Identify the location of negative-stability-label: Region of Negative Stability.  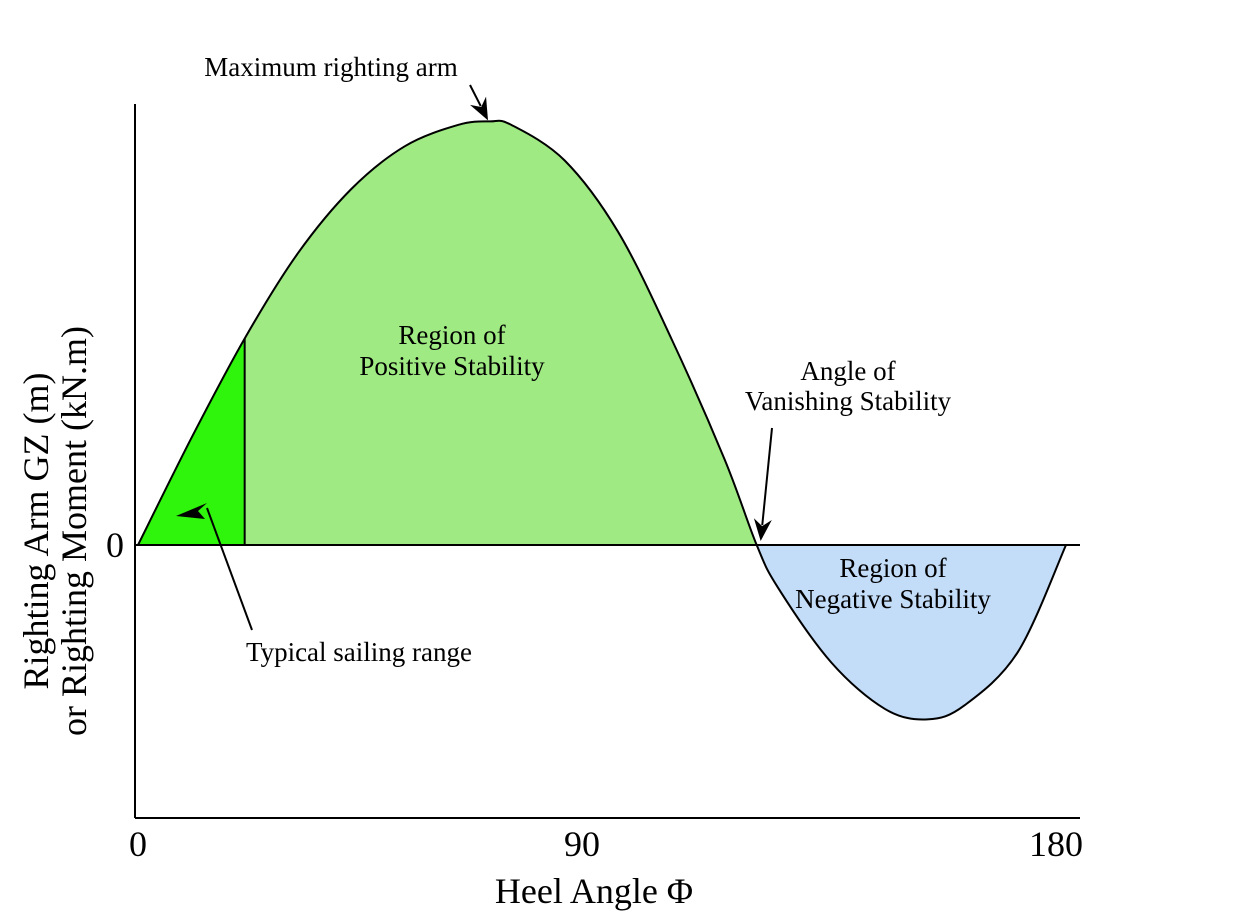
(893, 583).